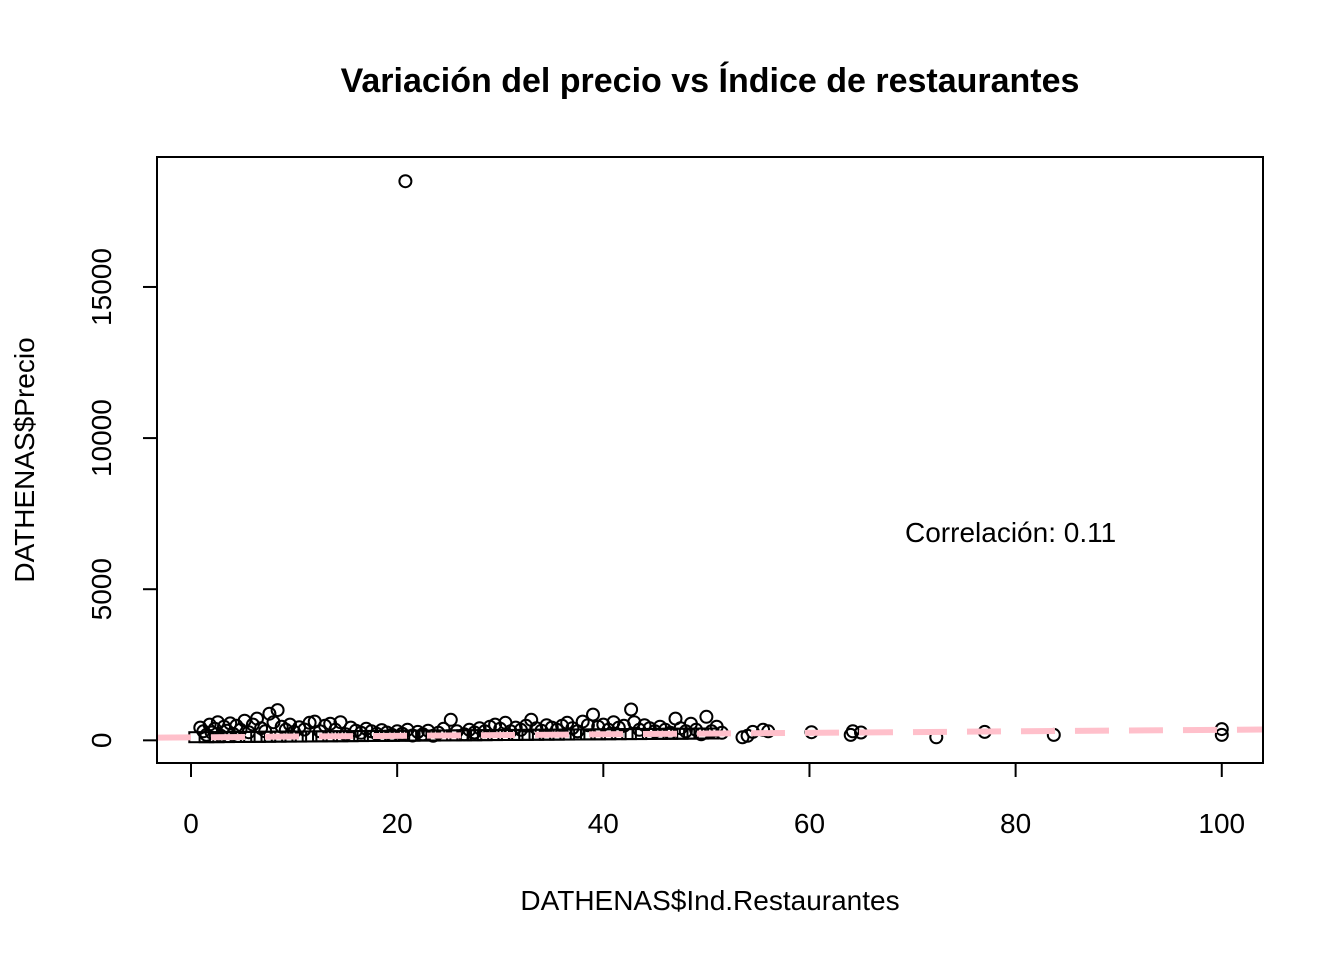 This screenshot has width=1344, height=960. Describe the element at coordinates (101, 741) in the screenshot. I see `y-tick-label: 0` at that location.